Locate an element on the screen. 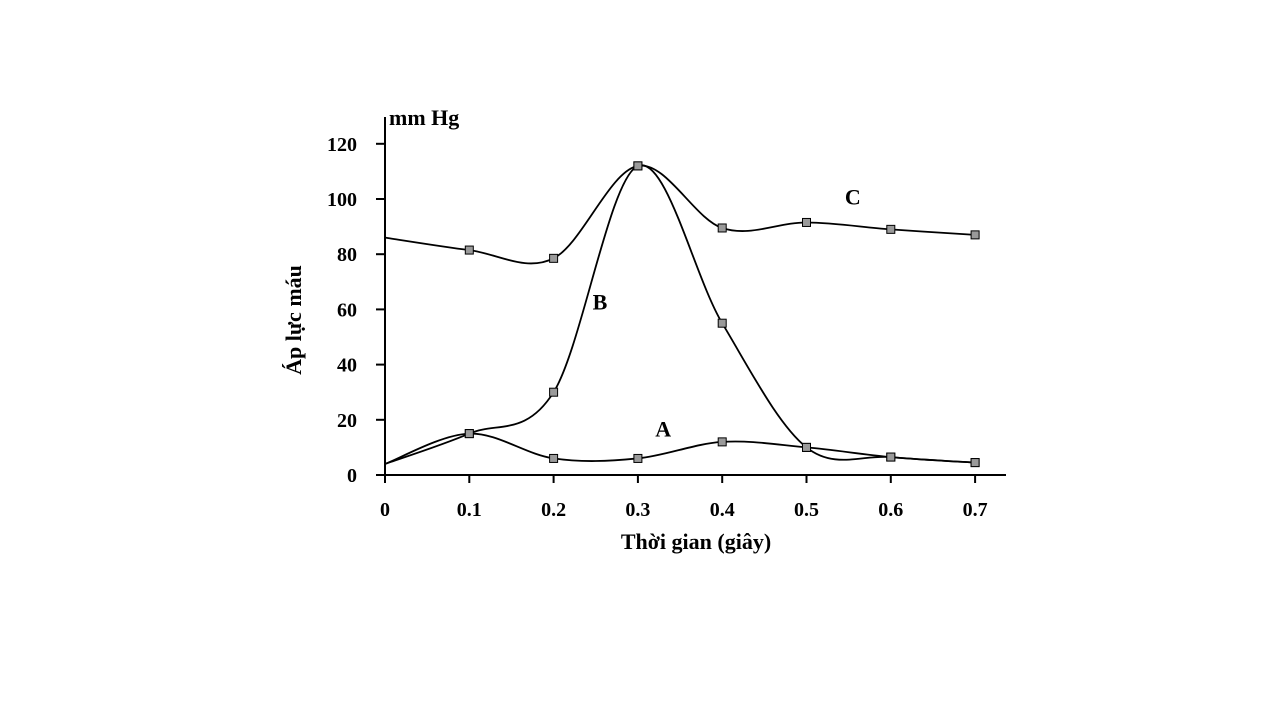 The width and height of the screenshot is (1280, 720). series-c-label: C is located at coordinates (853, 197).